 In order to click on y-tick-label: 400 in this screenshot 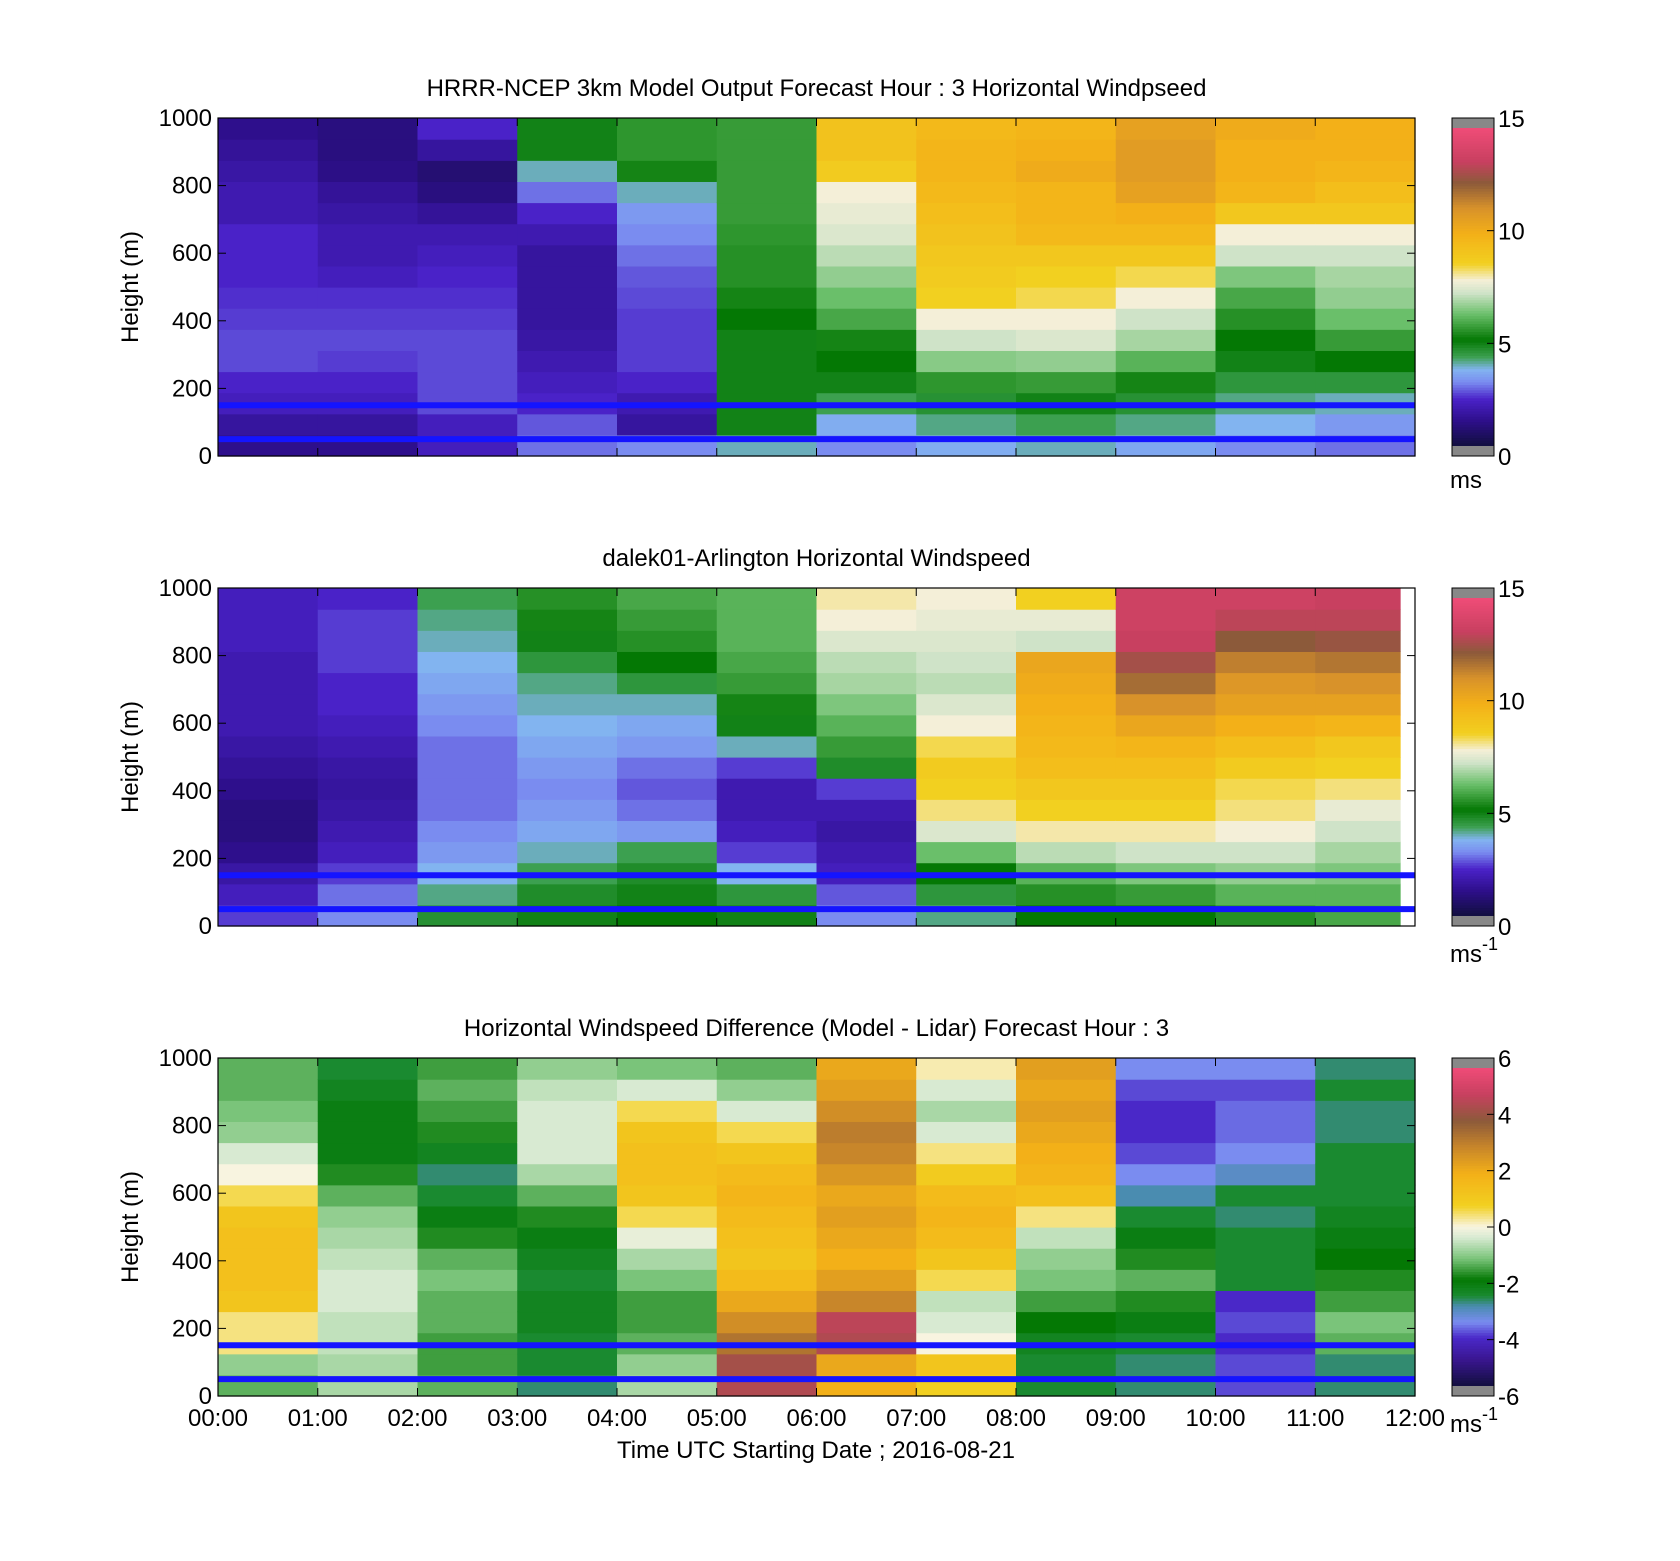, I will do `click(192, 1261)`.